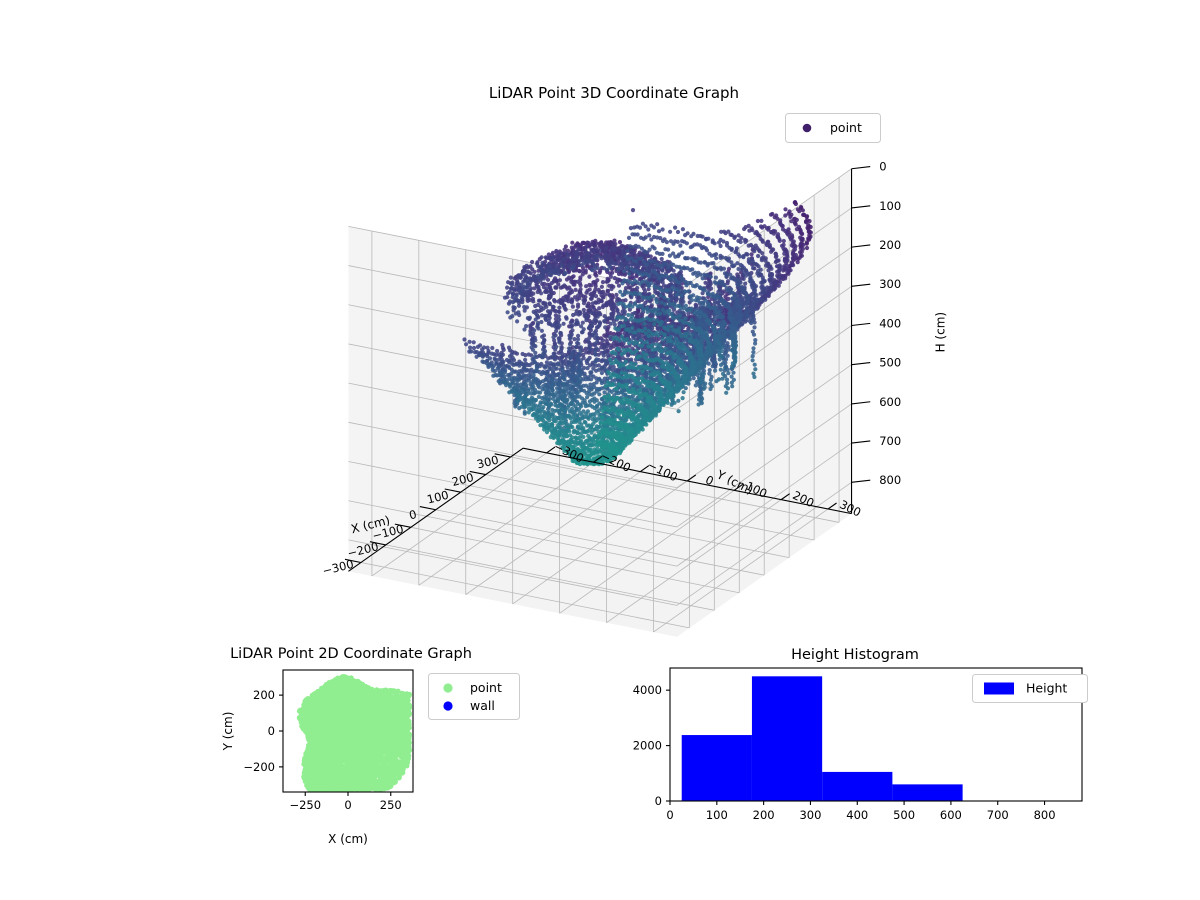 This screenshot has height=900, width=1200. Describe the element at coordinates (614, 93) in the screenshot. I see `plot-3d-title: LiDAR Point 3D Coordinate Graph` at that location.